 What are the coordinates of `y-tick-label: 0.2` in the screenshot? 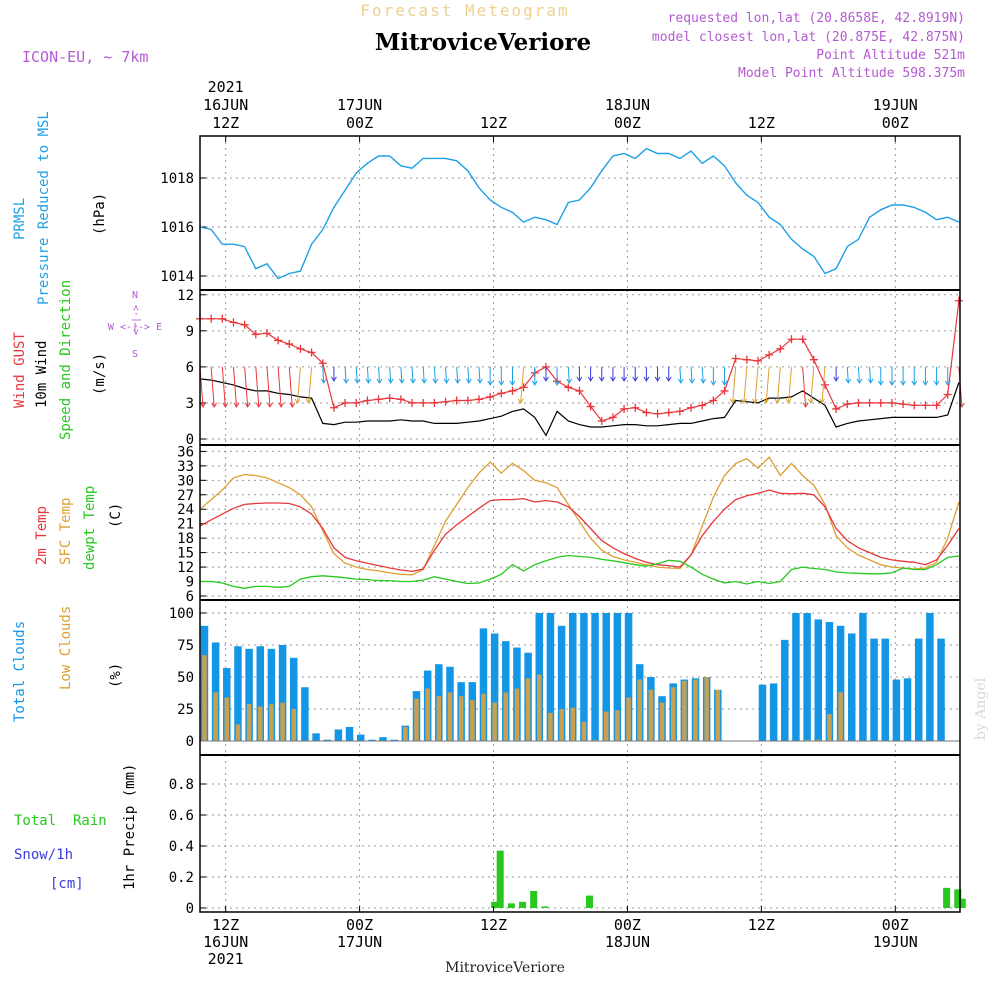 It's located at (181, 878).